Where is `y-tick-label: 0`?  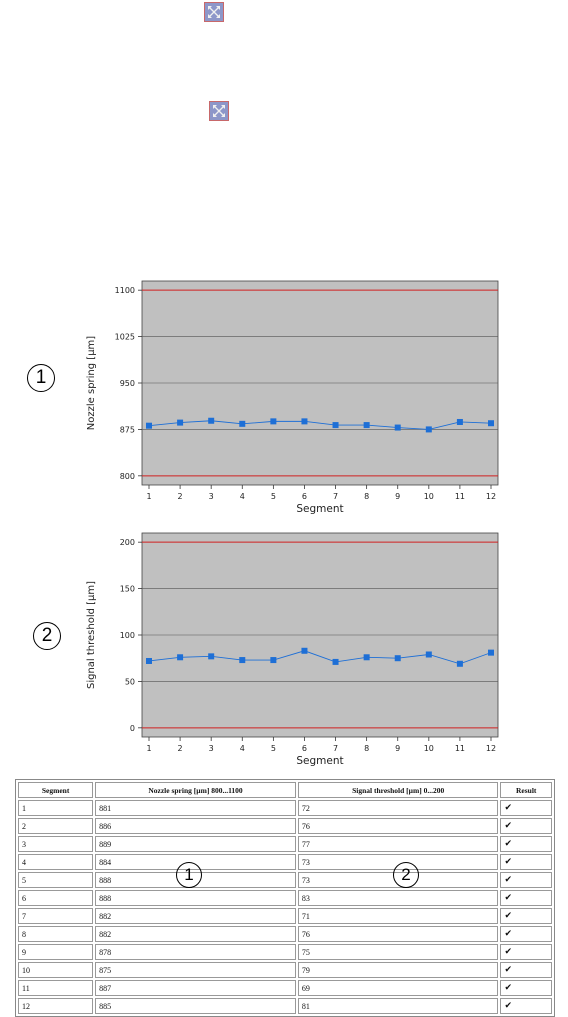
y-tick-label: 0 is located at coordinates (132, 728).